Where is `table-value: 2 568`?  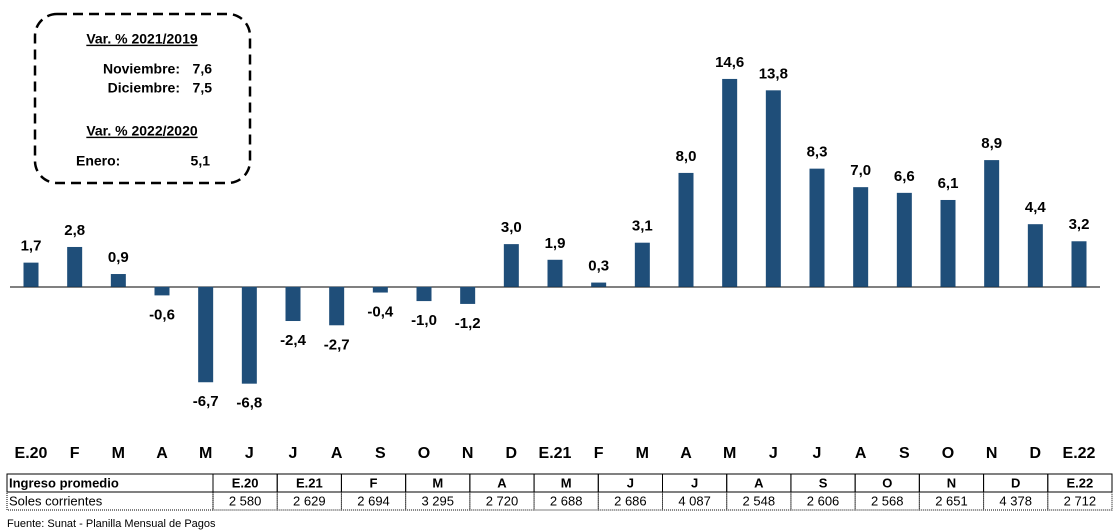
table-value: 2 568 is located at coordinates (887, 500).